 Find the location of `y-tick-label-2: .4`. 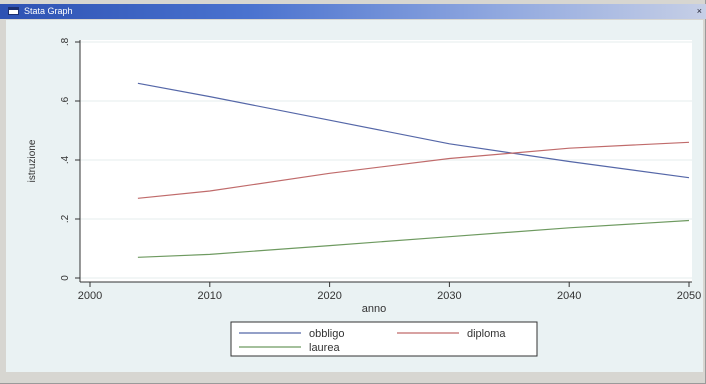

y-tick-label-2: .4 is located at coordinates (65, 159).